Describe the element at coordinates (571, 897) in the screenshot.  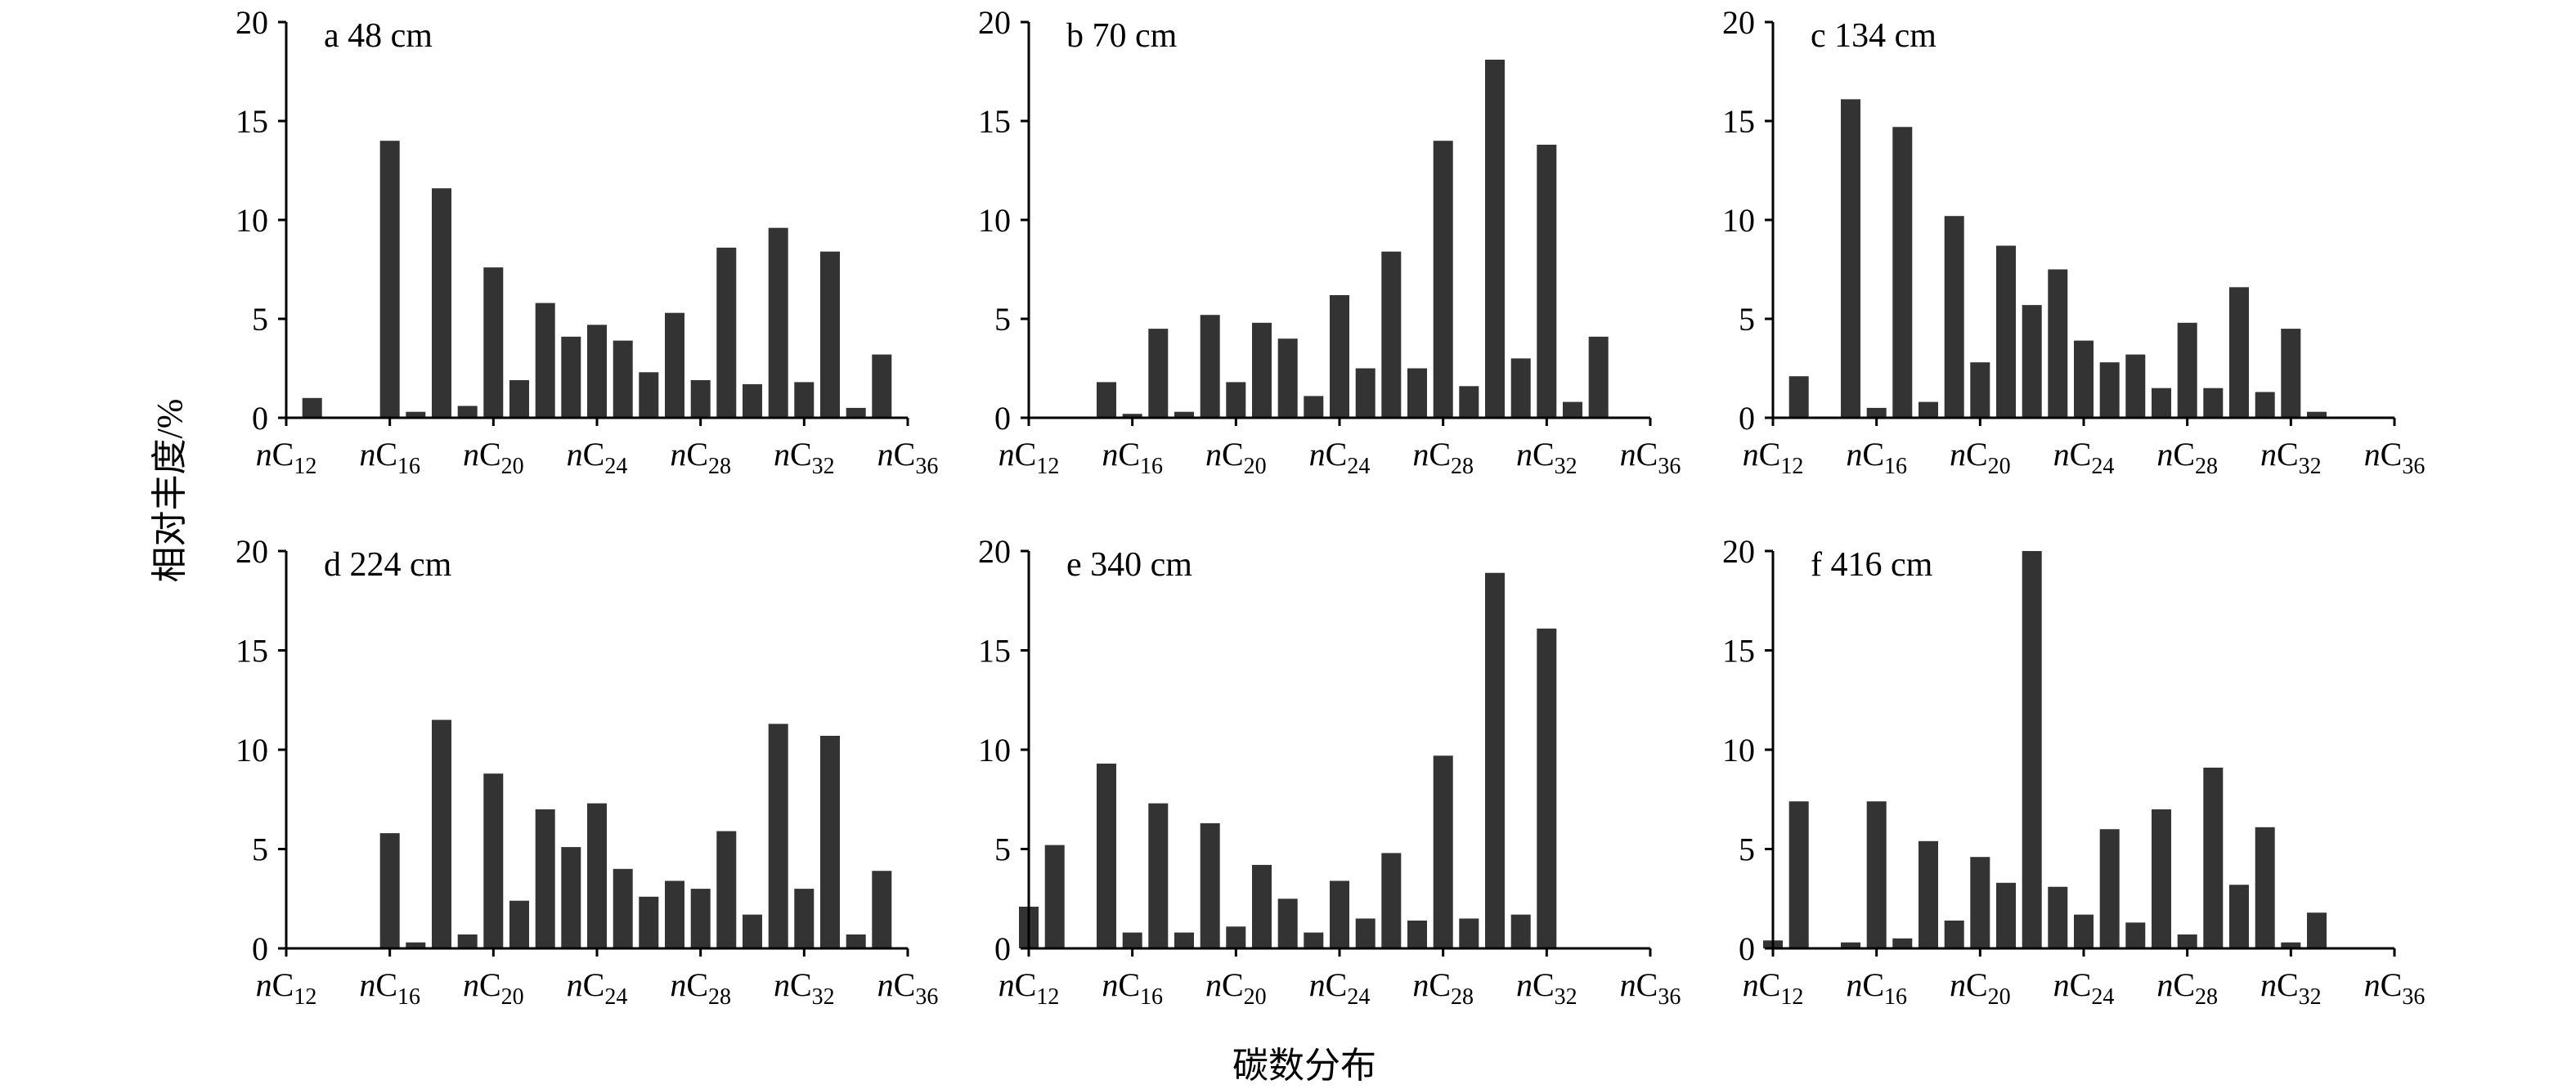
I see `bar-d-C23` at that location.